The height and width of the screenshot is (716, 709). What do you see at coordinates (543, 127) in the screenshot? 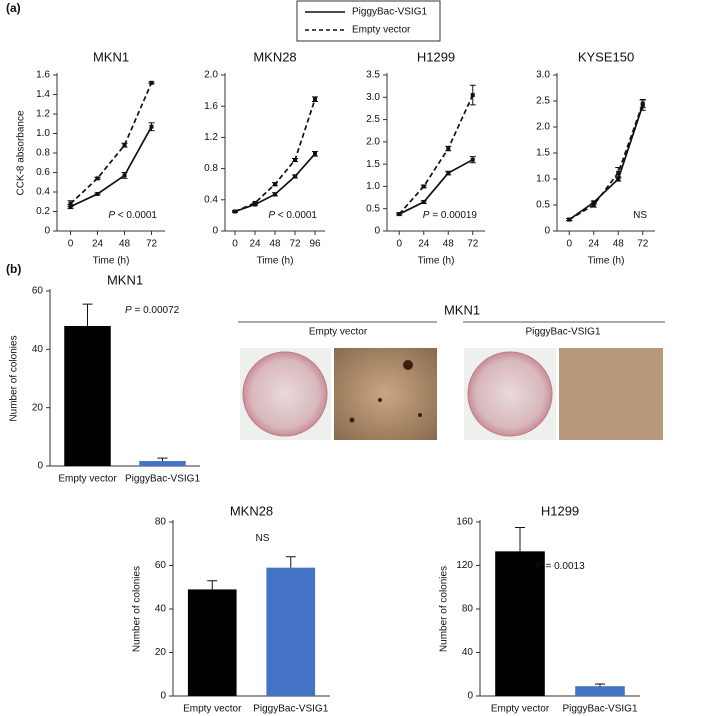
I see `y-tick-label: 2.0` at bounding box center [543, 127].